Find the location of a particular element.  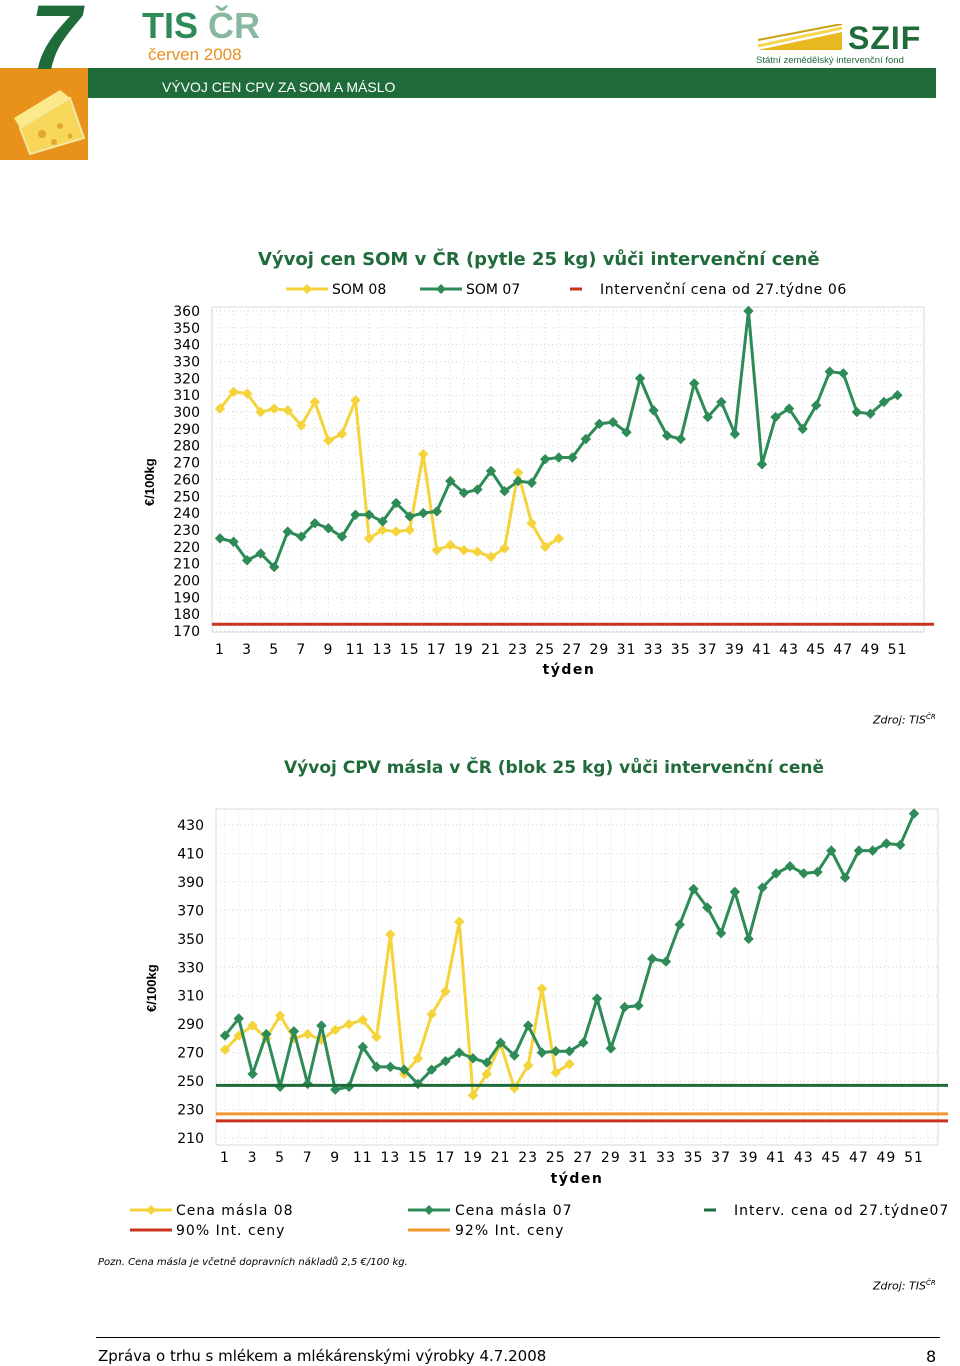

x-tick-label: 35 is located at coordinates (681, 650).